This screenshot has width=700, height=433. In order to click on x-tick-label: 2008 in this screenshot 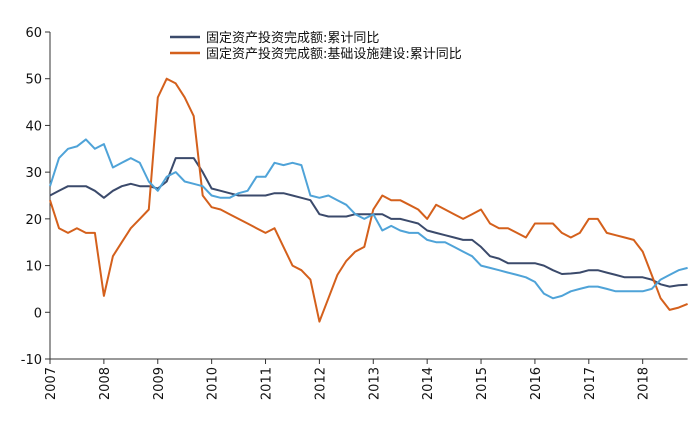, I will do `click(105, 383)`.